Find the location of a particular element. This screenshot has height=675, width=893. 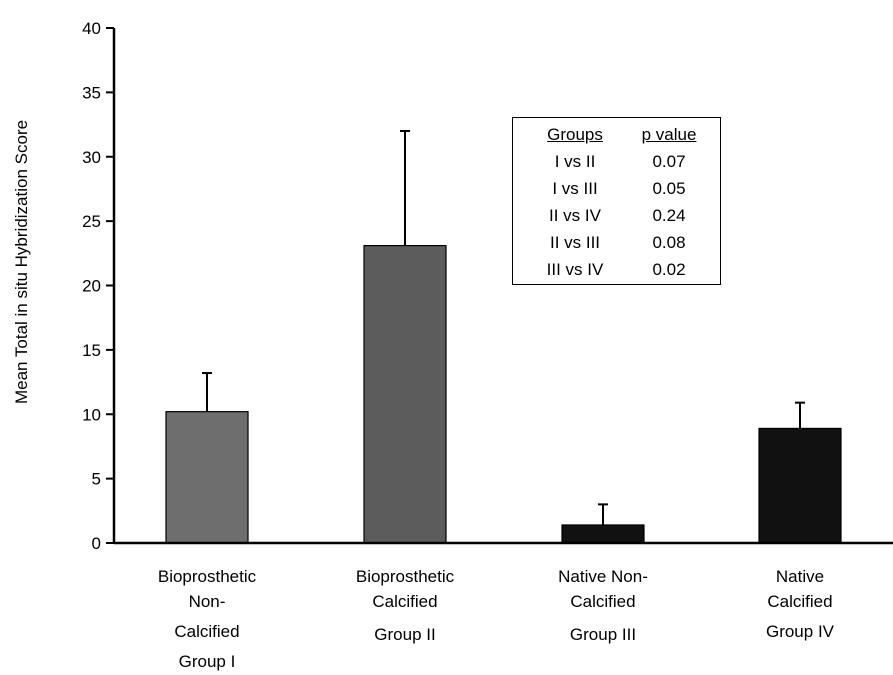

x-category-label-2-line-2: Calcified is located at coordinates (404, 601).